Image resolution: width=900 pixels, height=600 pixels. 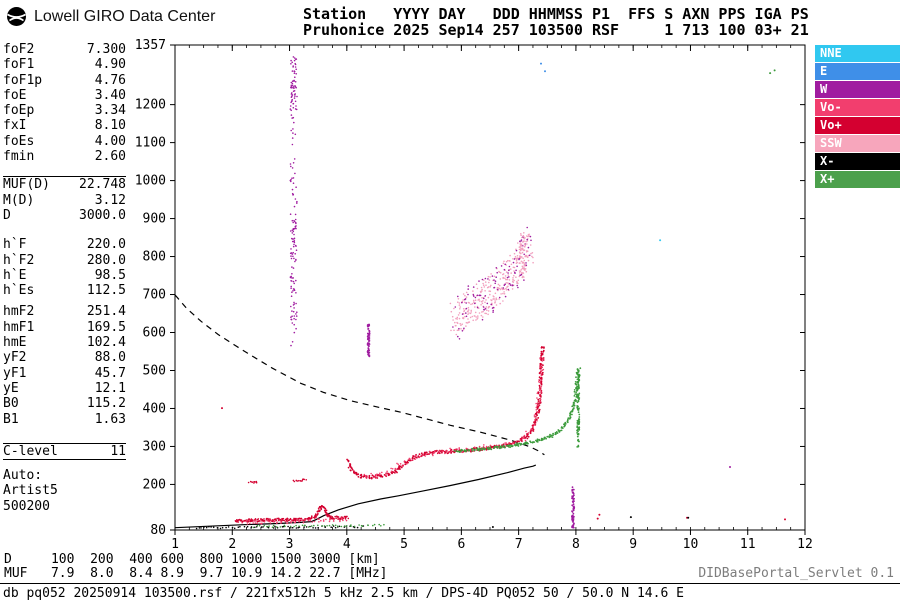 I want to click on param-value: 3.12, so click(x=110, y=200).